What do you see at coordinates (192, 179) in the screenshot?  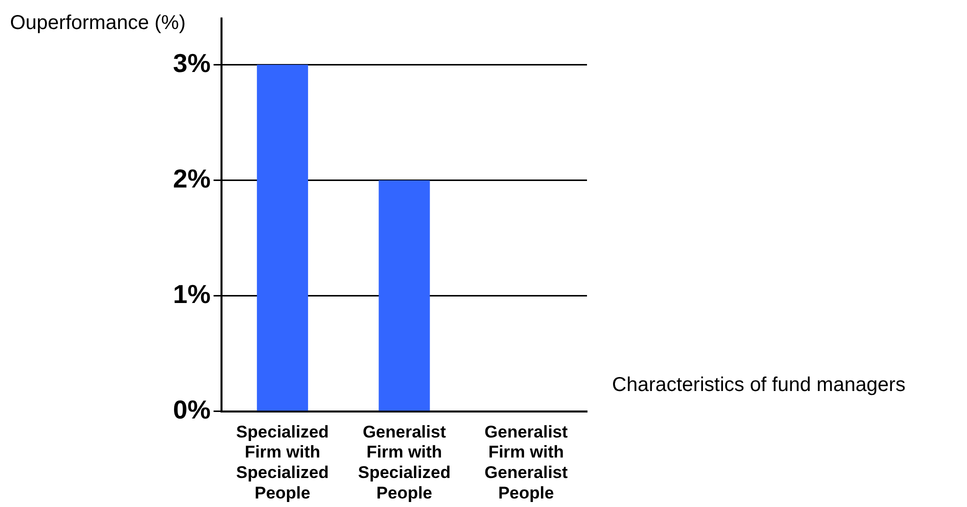 I see `y-tick-label: 2%` at bounding box center [192, 179].